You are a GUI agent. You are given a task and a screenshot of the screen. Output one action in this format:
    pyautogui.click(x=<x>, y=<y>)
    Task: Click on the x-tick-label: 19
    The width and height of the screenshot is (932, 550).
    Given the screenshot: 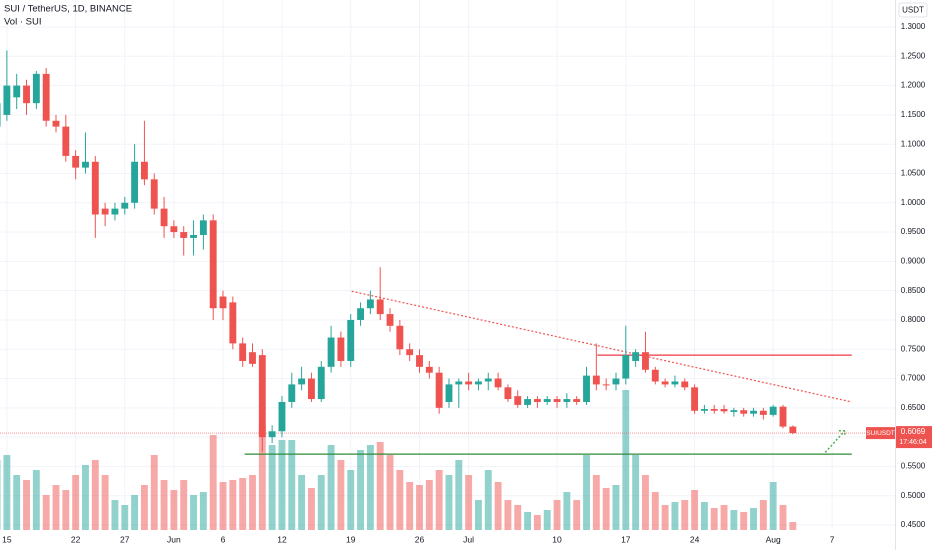 What is the action you would take?
    pyautogui.click(x=351, y=539)
    